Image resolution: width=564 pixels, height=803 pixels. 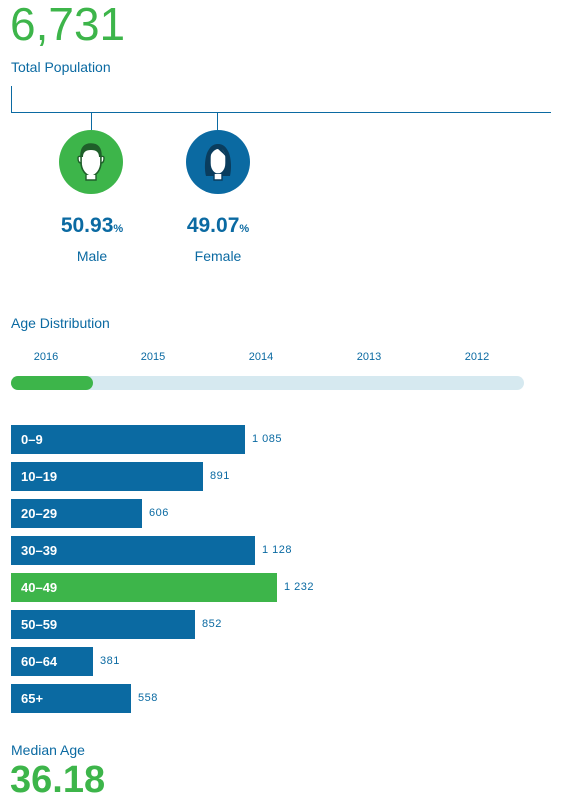 What do you see at coordinates (267, 383) in the screenshot?
I see `year-slider-track` at bounding box center [267, 383].